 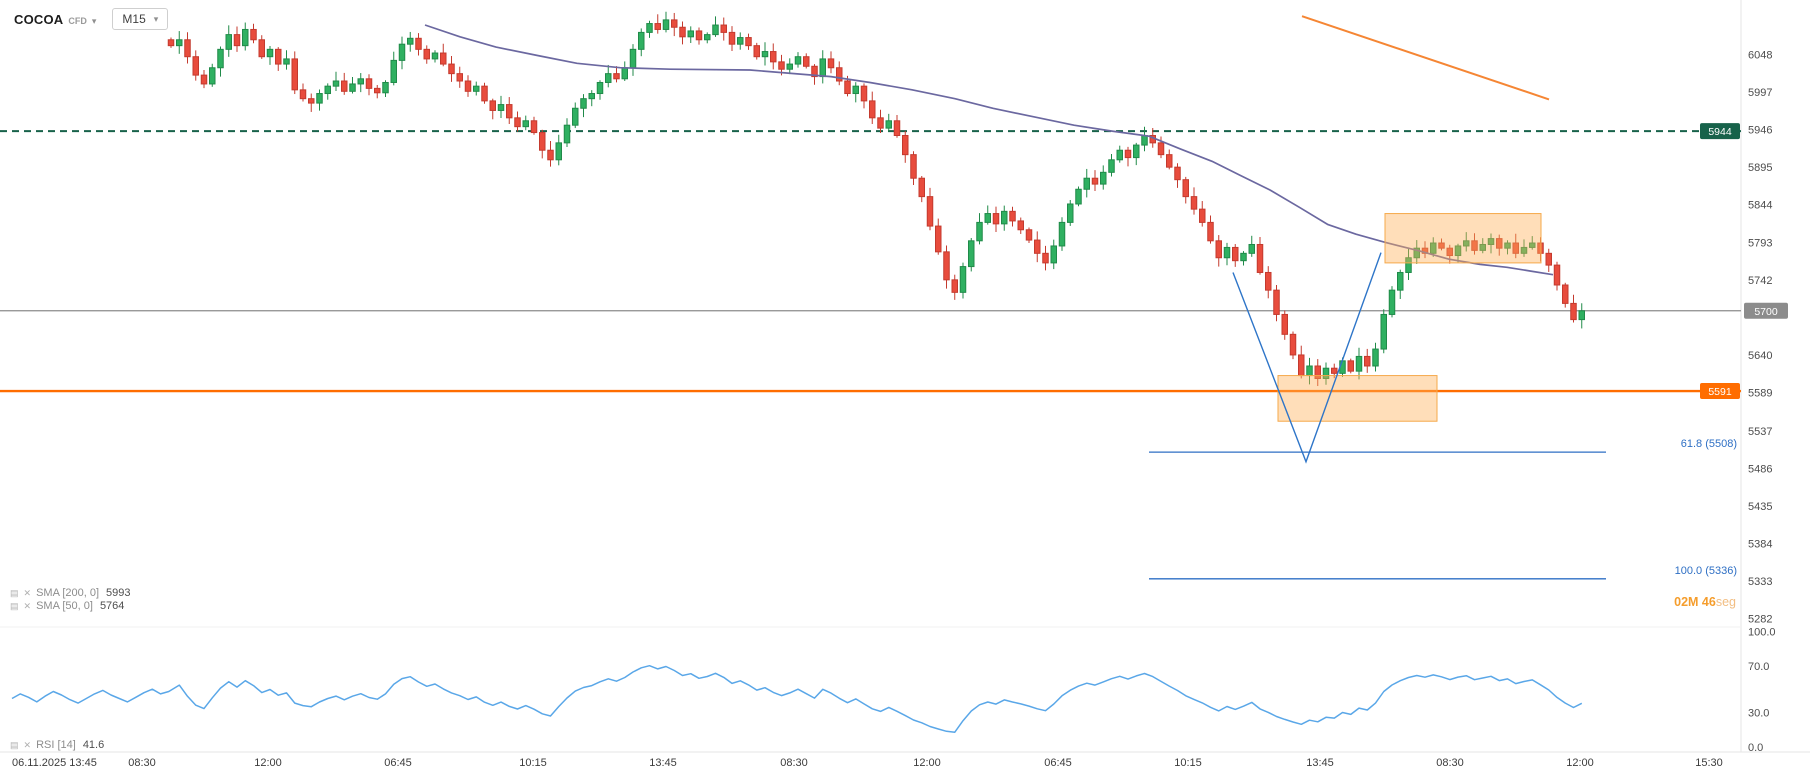 I want to click on rsi-tick-label: 30.0, so click(x=1758, y=713).